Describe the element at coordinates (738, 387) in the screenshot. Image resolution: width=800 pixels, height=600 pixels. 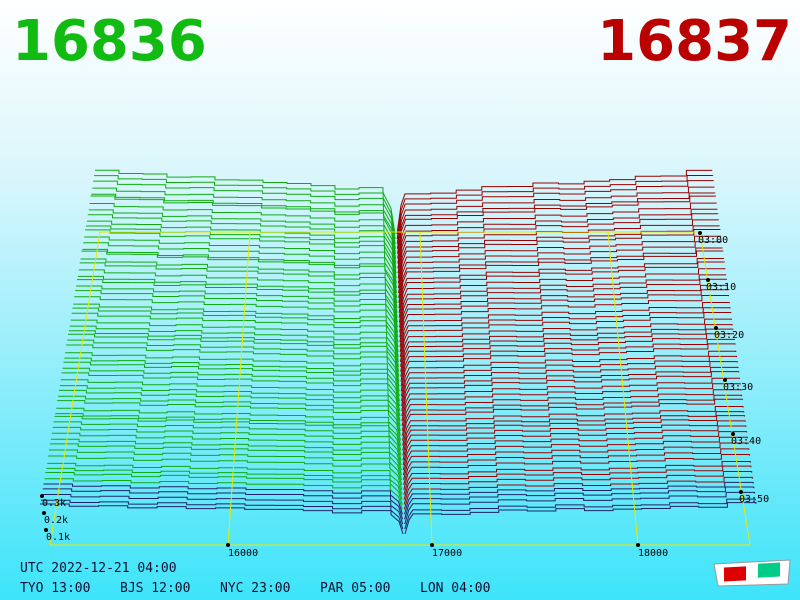
I see `time-label: 03:30` at that location.